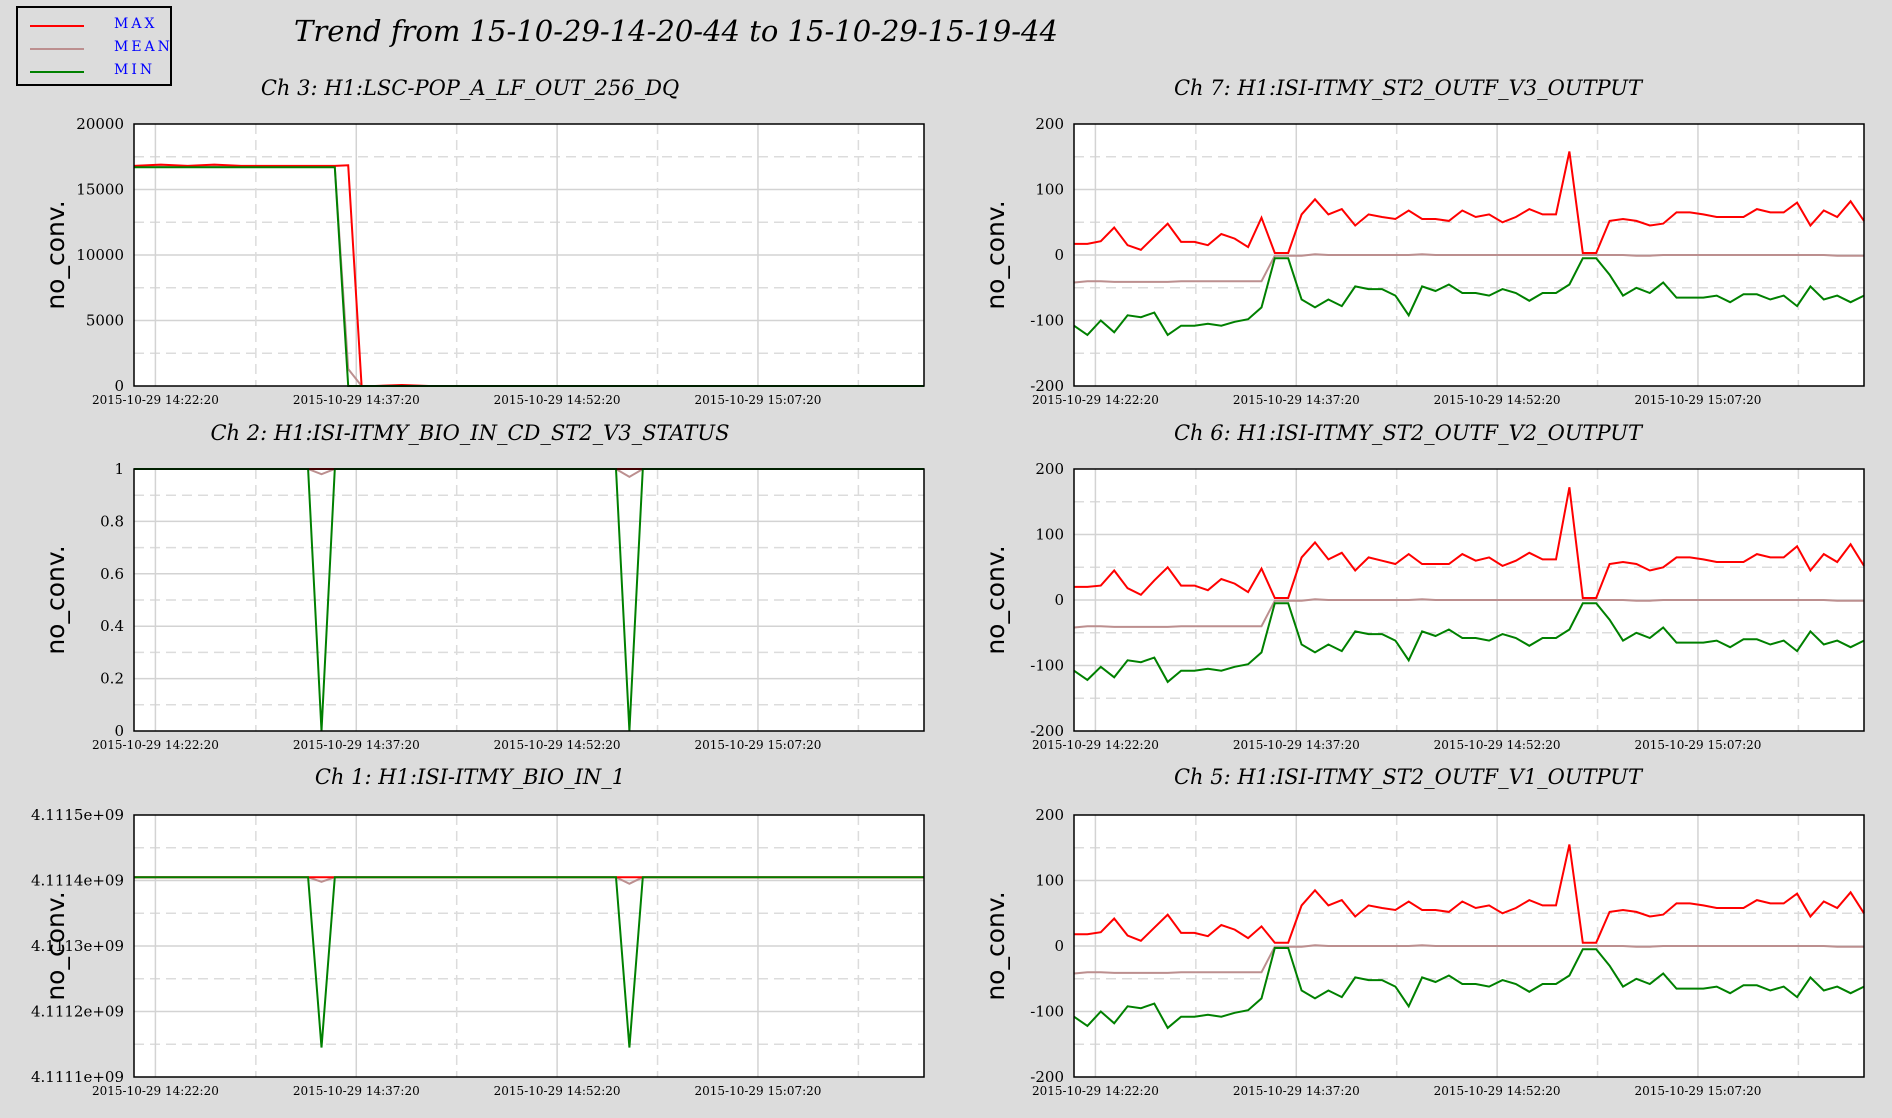  What do you see at coordinates (100, 255) in the screenshot?
I see `y-tick-label: 10000` at bounding box center [100, 255].